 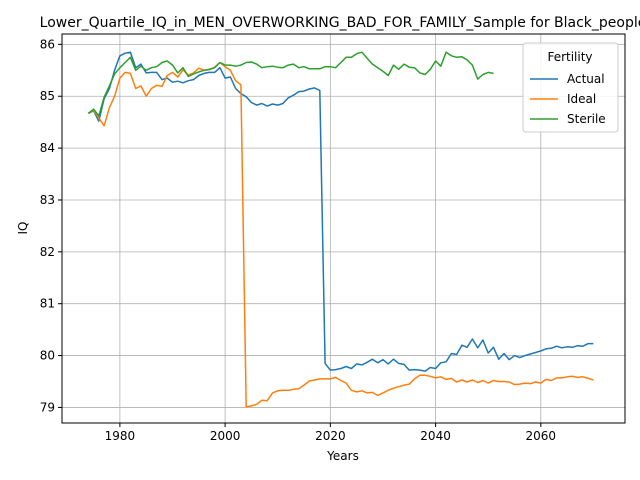 What do you see at coordinates (51, 225) in the screenshot?
I see `y-axis-ticks: 79 80 81 82 83 84 85 86` at bounding box center [51, 225].